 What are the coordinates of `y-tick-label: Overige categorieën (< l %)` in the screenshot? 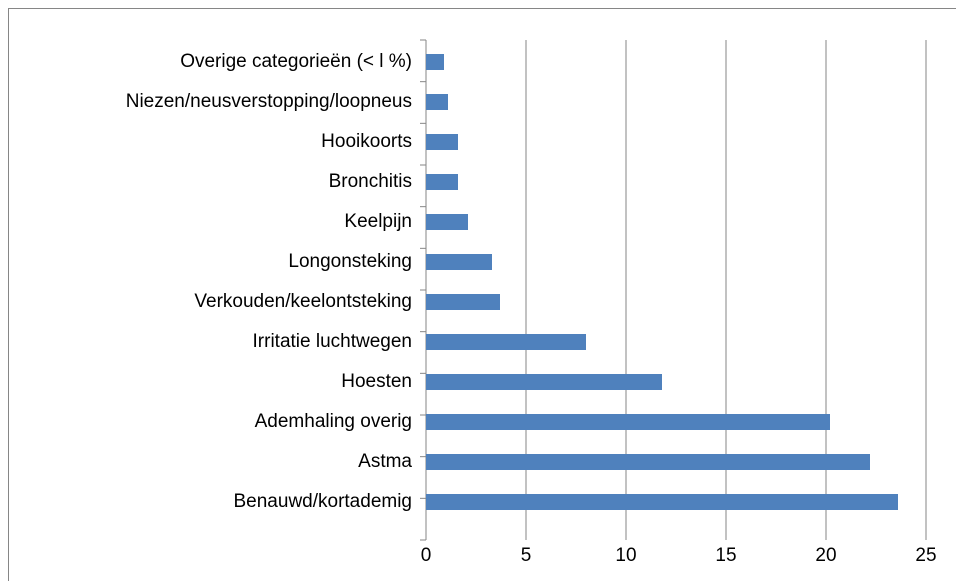 It's located at (296, 61).